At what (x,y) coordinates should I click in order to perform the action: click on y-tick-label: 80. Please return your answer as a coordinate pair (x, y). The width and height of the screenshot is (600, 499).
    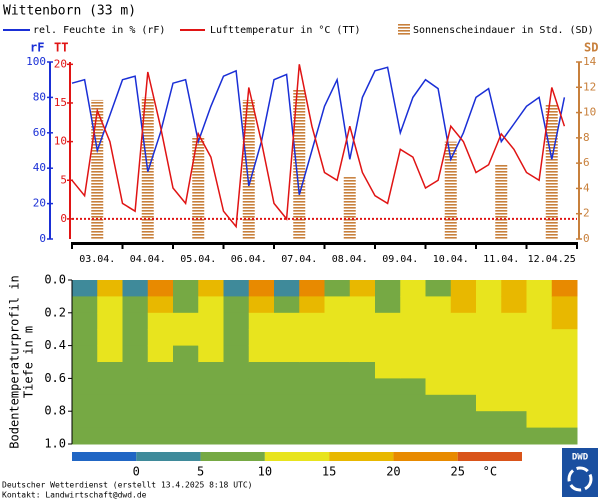
    Looking at the image, I should click on (39, 96).